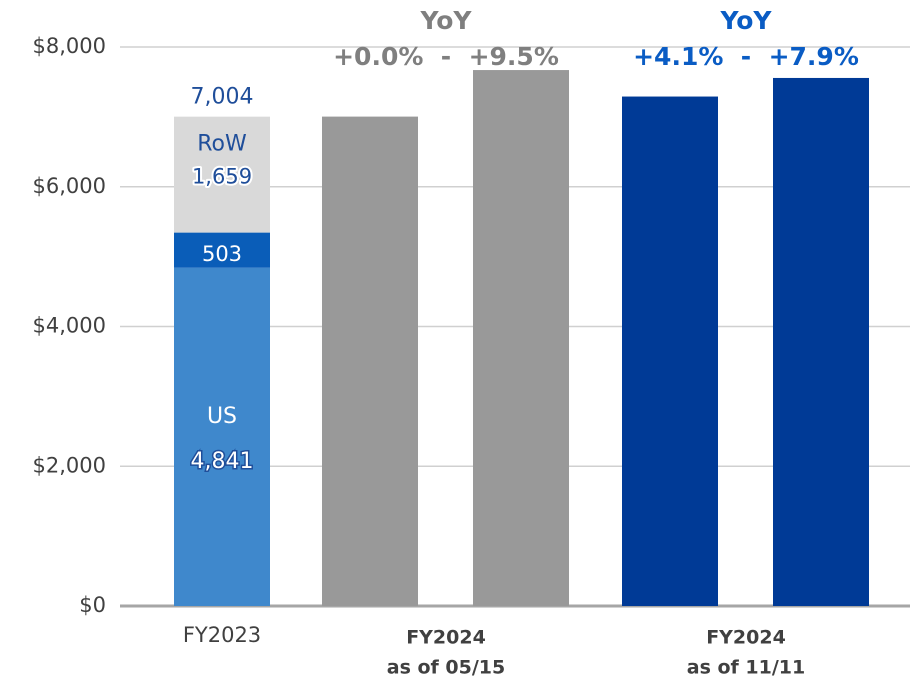 The width and height of the screenshot is (915, 684). Describe the element at coordinates (446, 56) in the screenshot. I see `annotation: +0.0% - +9.5%` at that location.